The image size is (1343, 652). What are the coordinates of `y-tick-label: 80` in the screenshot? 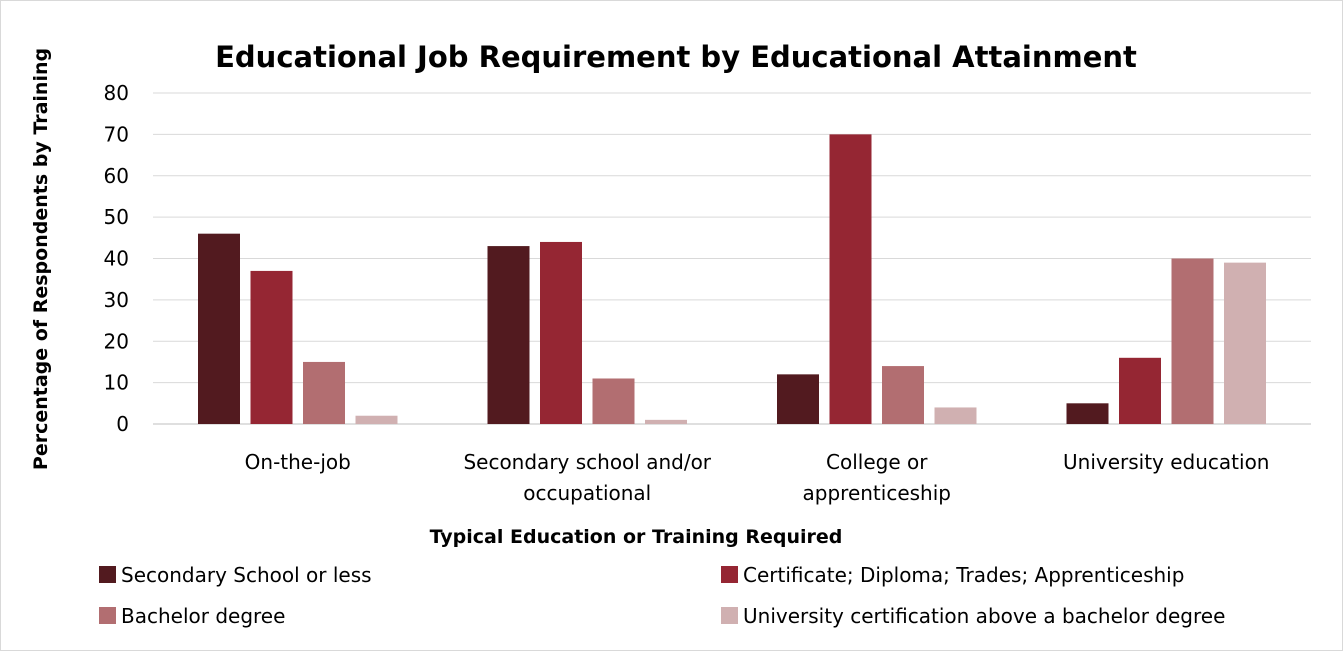 It's located at (116, 93).